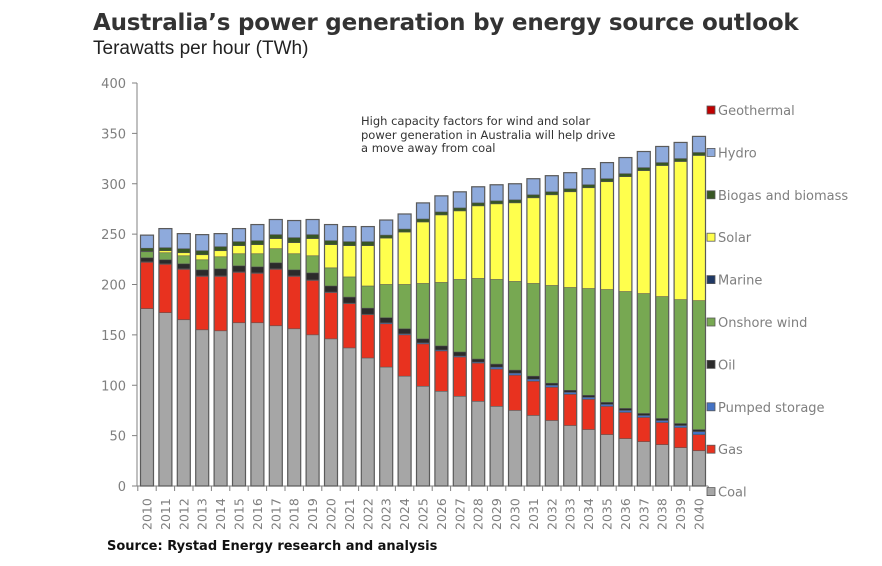 This screenshot has height=566, width=882. I want to click on x-tick-label: 2040, so click(699, 514).